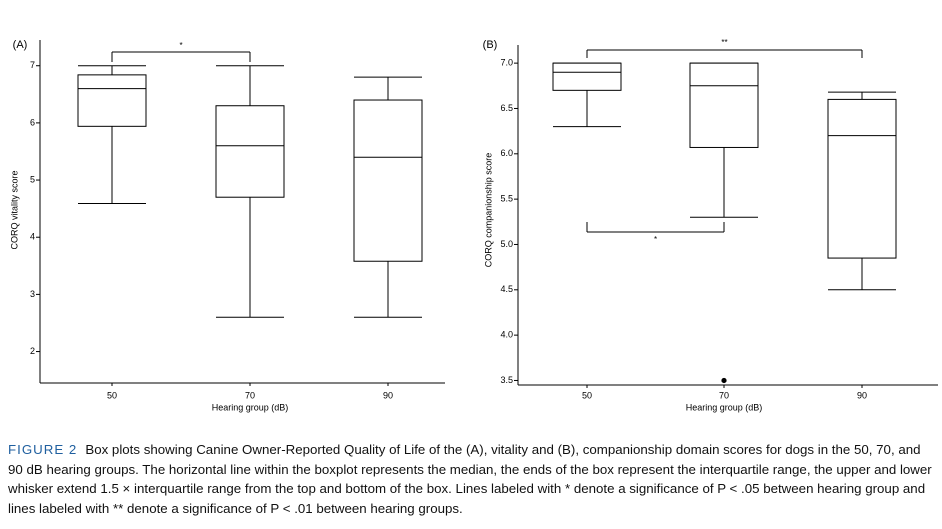 The width and height of the screenshot is (942, 529). What do you see at coordinates (32, 122) in the screenshot?
I see `y-tick-label: 6` at bounding box center [32, 122].